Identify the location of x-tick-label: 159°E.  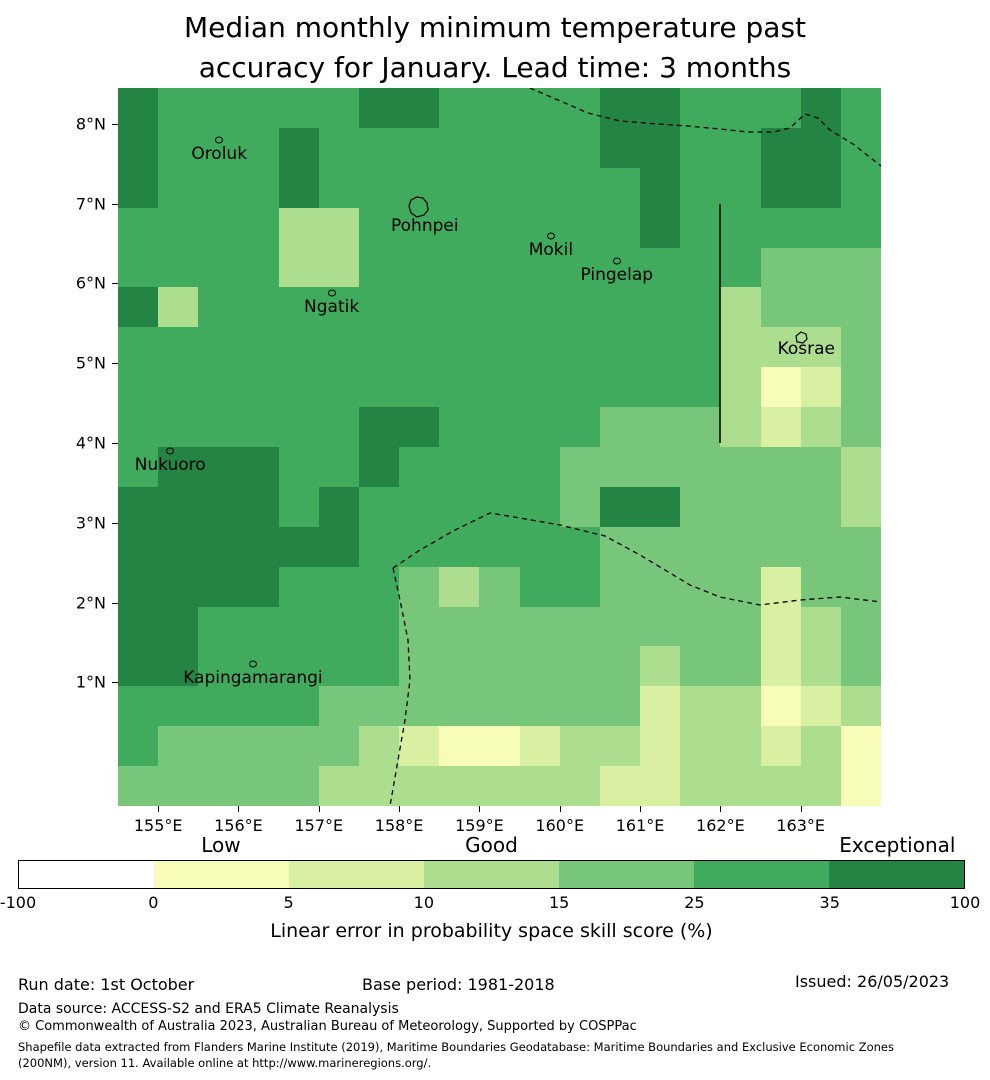
(479, 825).